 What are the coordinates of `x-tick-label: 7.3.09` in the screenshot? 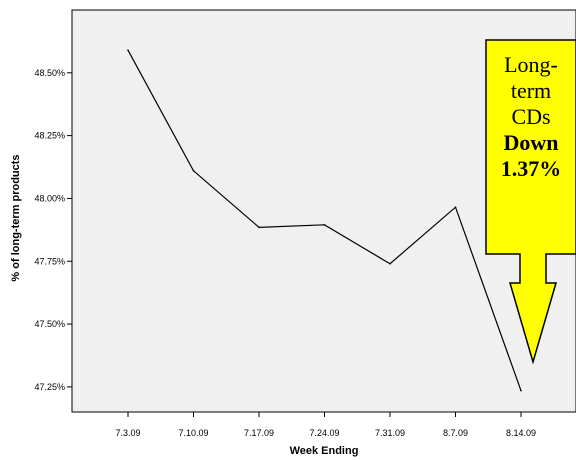 It's located at (127, 433).